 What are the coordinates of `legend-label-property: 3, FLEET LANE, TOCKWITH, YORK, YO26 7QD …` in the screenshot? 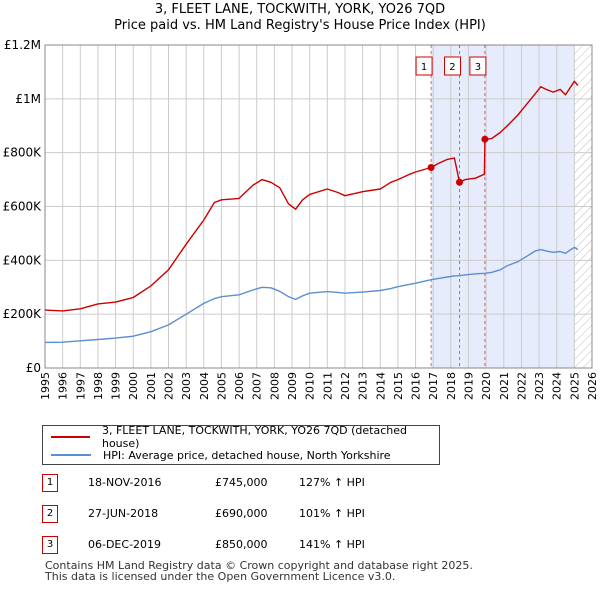 It's located at (254, 437).